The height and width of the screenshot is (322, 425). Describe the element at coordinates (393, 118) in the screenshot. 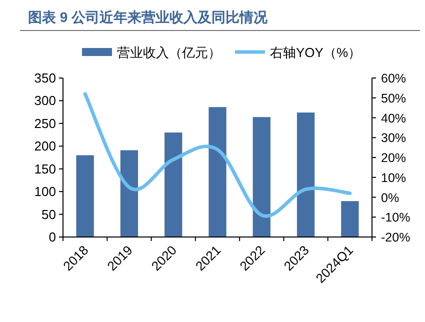

I see `y2-tick-label: 40%` at that location.